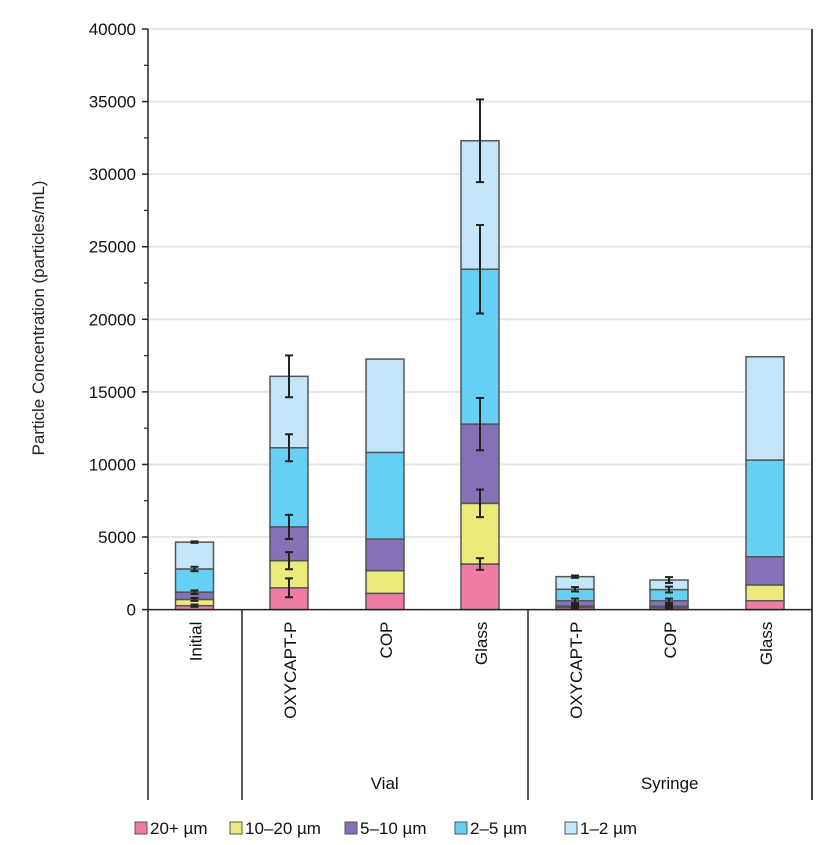  What do you see at coordinates (112, 319) in the screenshot?
I see `y-tick-label: 20000` at bounding box center [112, 319].